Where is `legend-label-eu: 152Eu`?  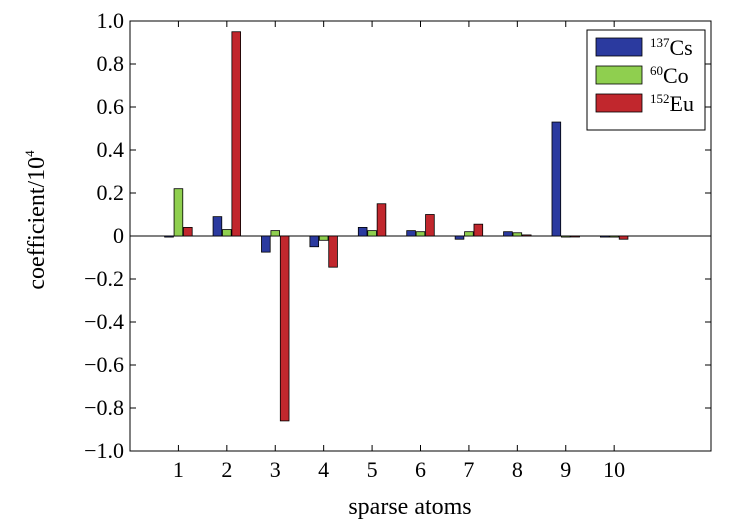
legend-label-eu: 152Eu is located at coordinates (672, 103).